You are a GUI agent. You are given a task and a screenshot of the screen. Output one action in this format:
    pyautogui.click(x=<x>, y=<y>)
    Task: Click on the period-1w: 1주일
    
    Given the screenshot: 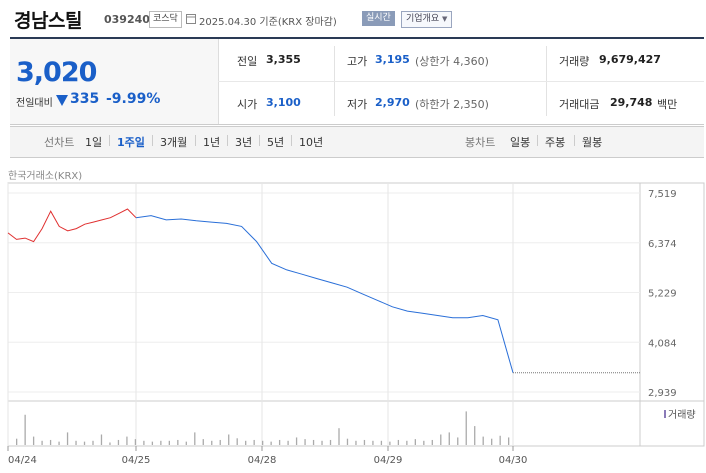 What is the action you would take?
    pyautogui.click(x=131, y=142)
    